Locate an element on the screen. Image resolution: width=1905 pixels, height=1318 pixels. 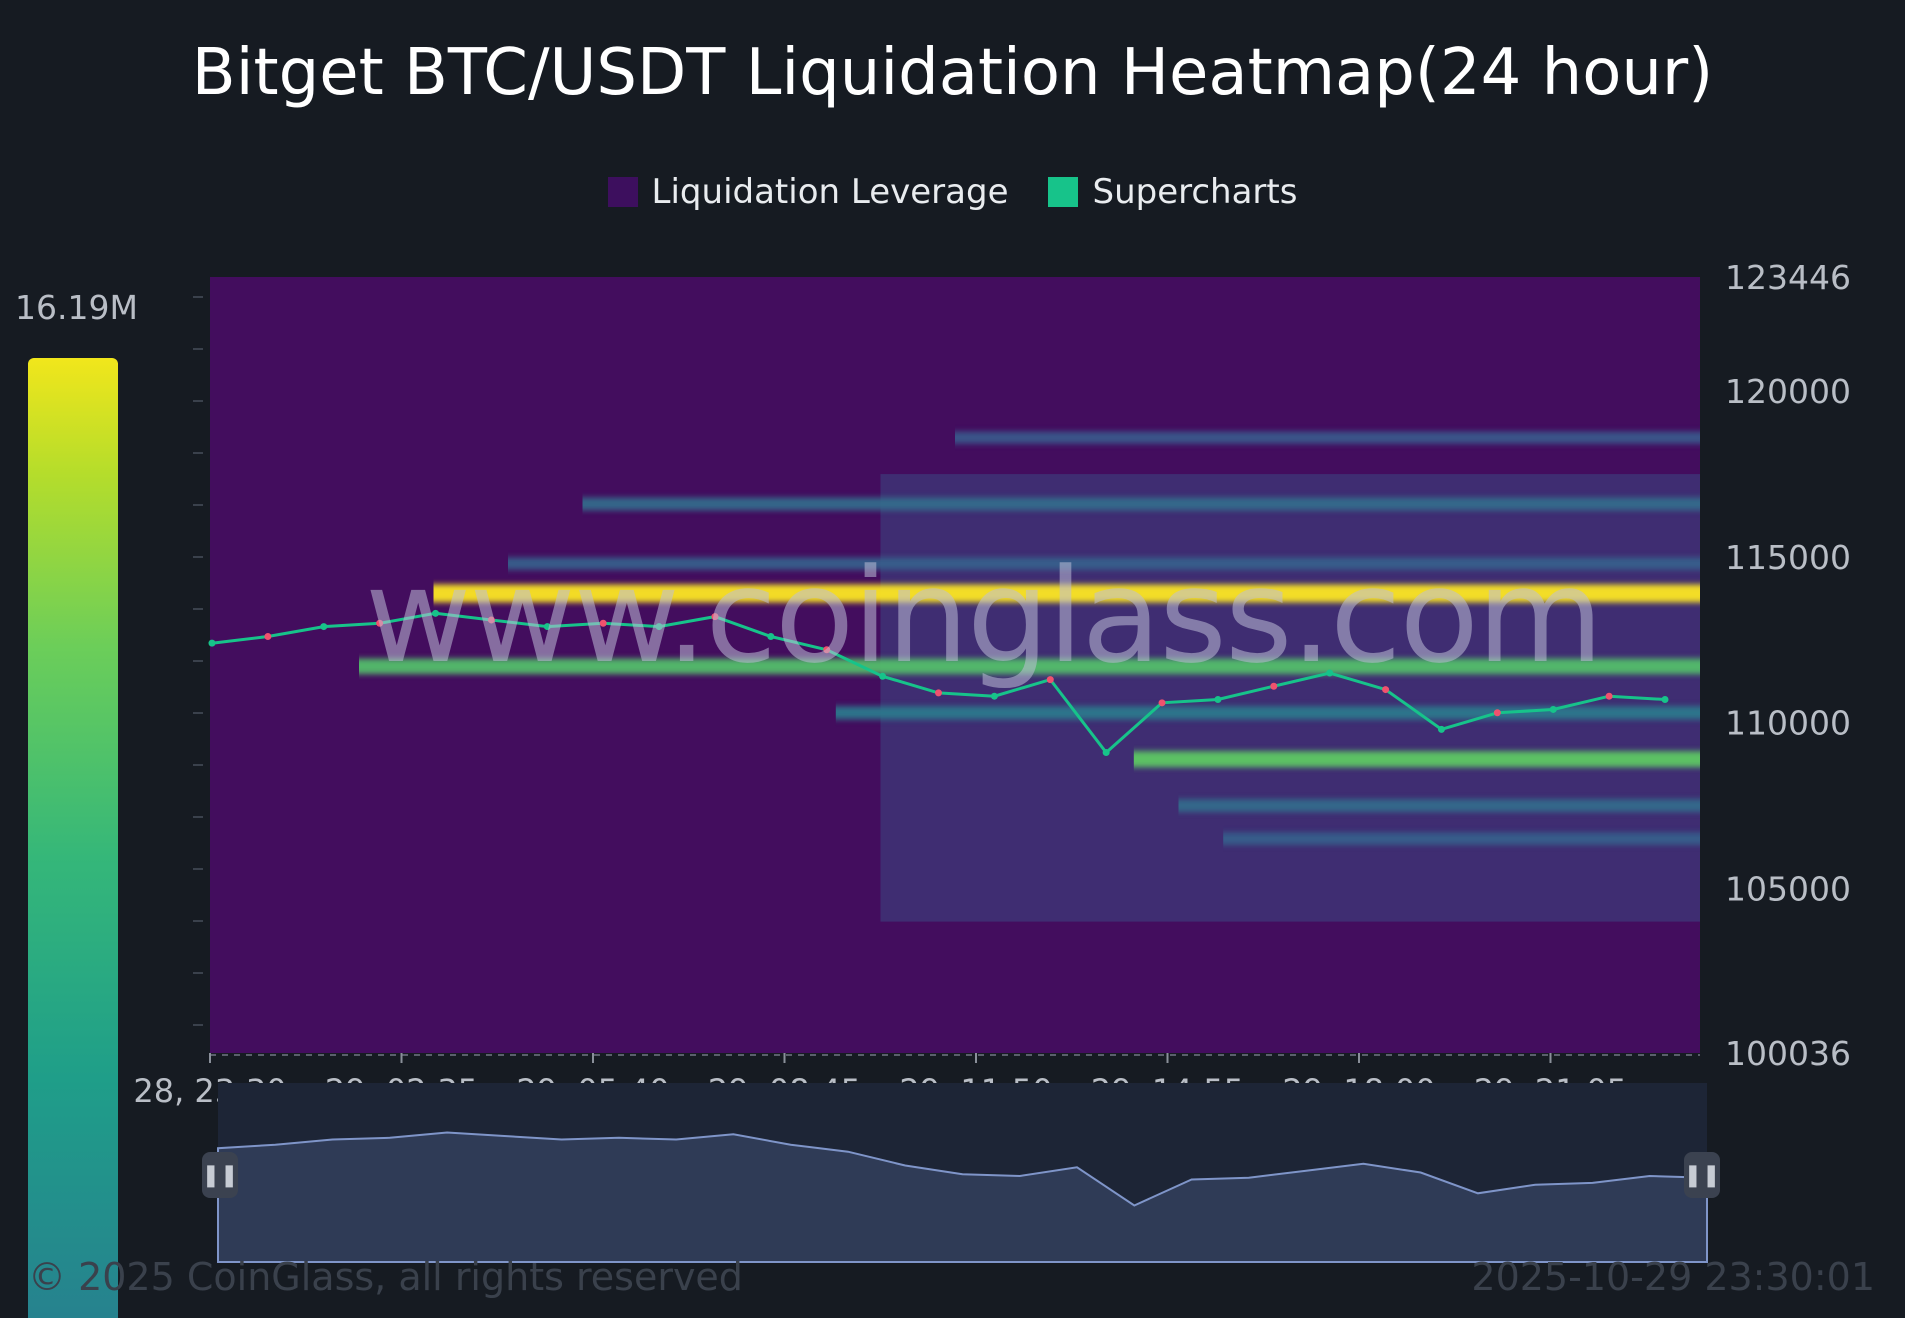
legend-swatch-supercharts is located at coordinates (1063, 192).